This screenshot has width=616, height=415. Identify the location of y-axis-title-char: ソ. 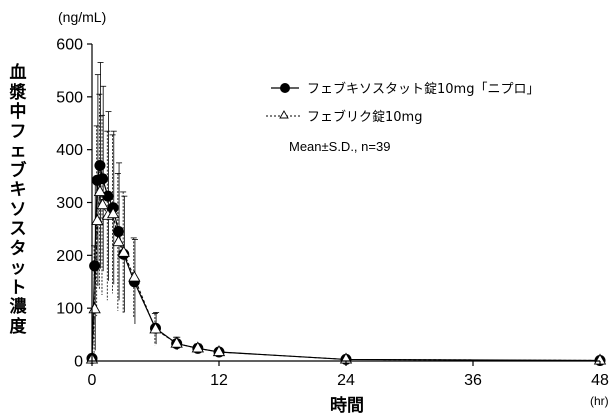
(18, 209).